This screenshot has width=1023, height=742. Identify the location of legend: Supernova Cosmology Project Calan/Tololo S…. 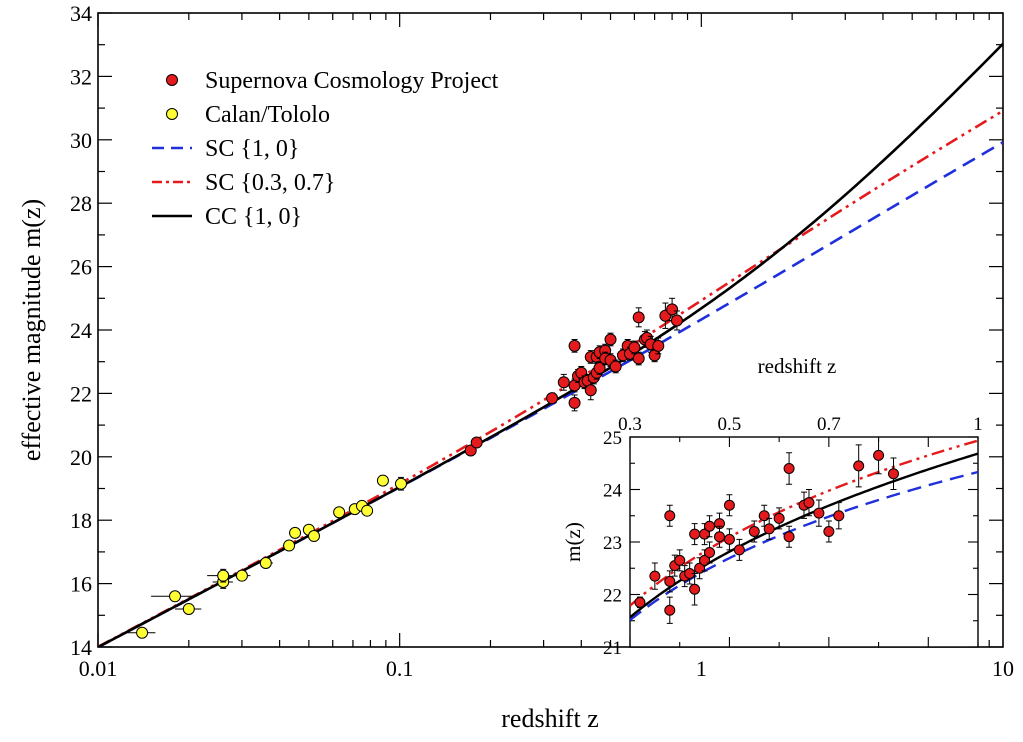
(325, 149).